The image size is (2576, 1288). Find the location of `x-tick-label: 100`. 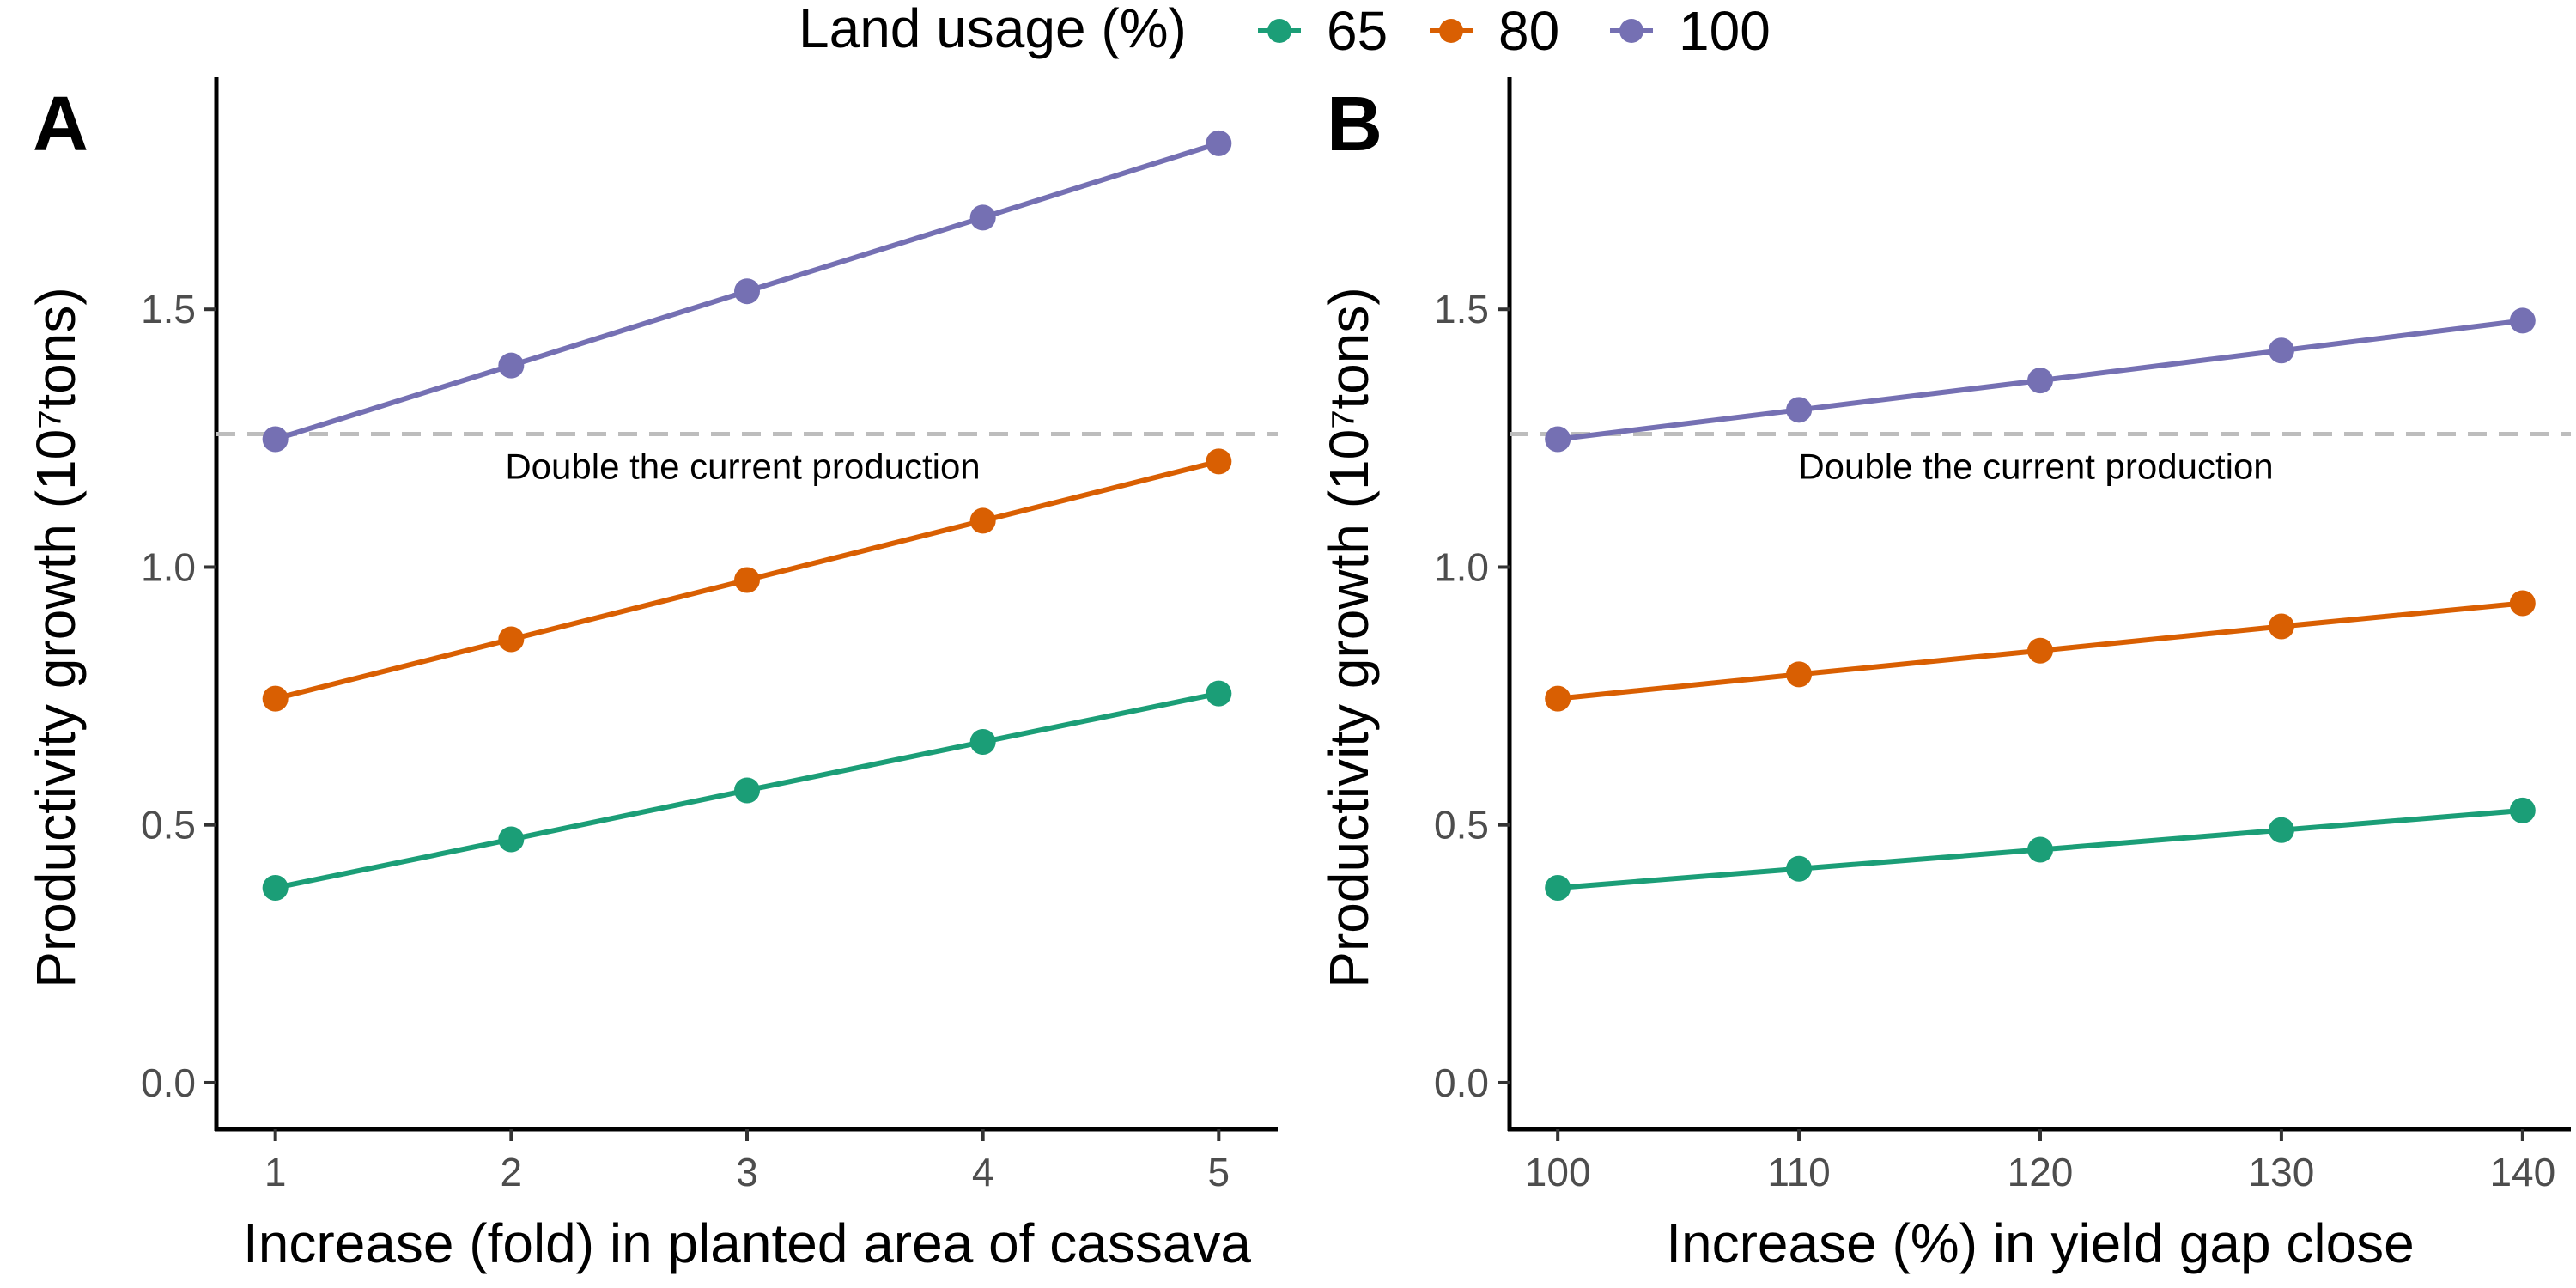

x-tick-label: 100 is located at coordinates (1558, 1172).